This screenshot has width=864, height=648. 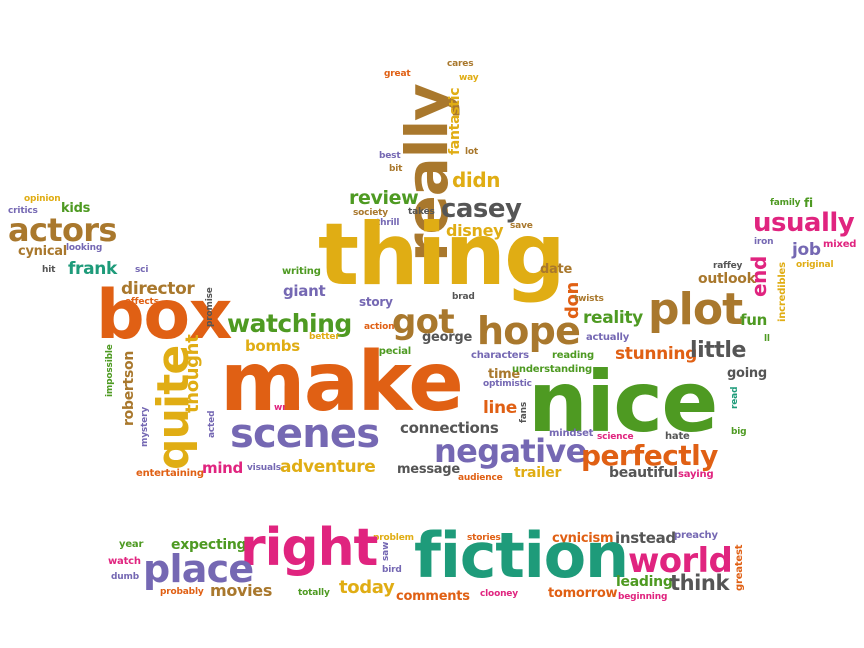 I want to click on word-great: great, so click(x=397, y=74).